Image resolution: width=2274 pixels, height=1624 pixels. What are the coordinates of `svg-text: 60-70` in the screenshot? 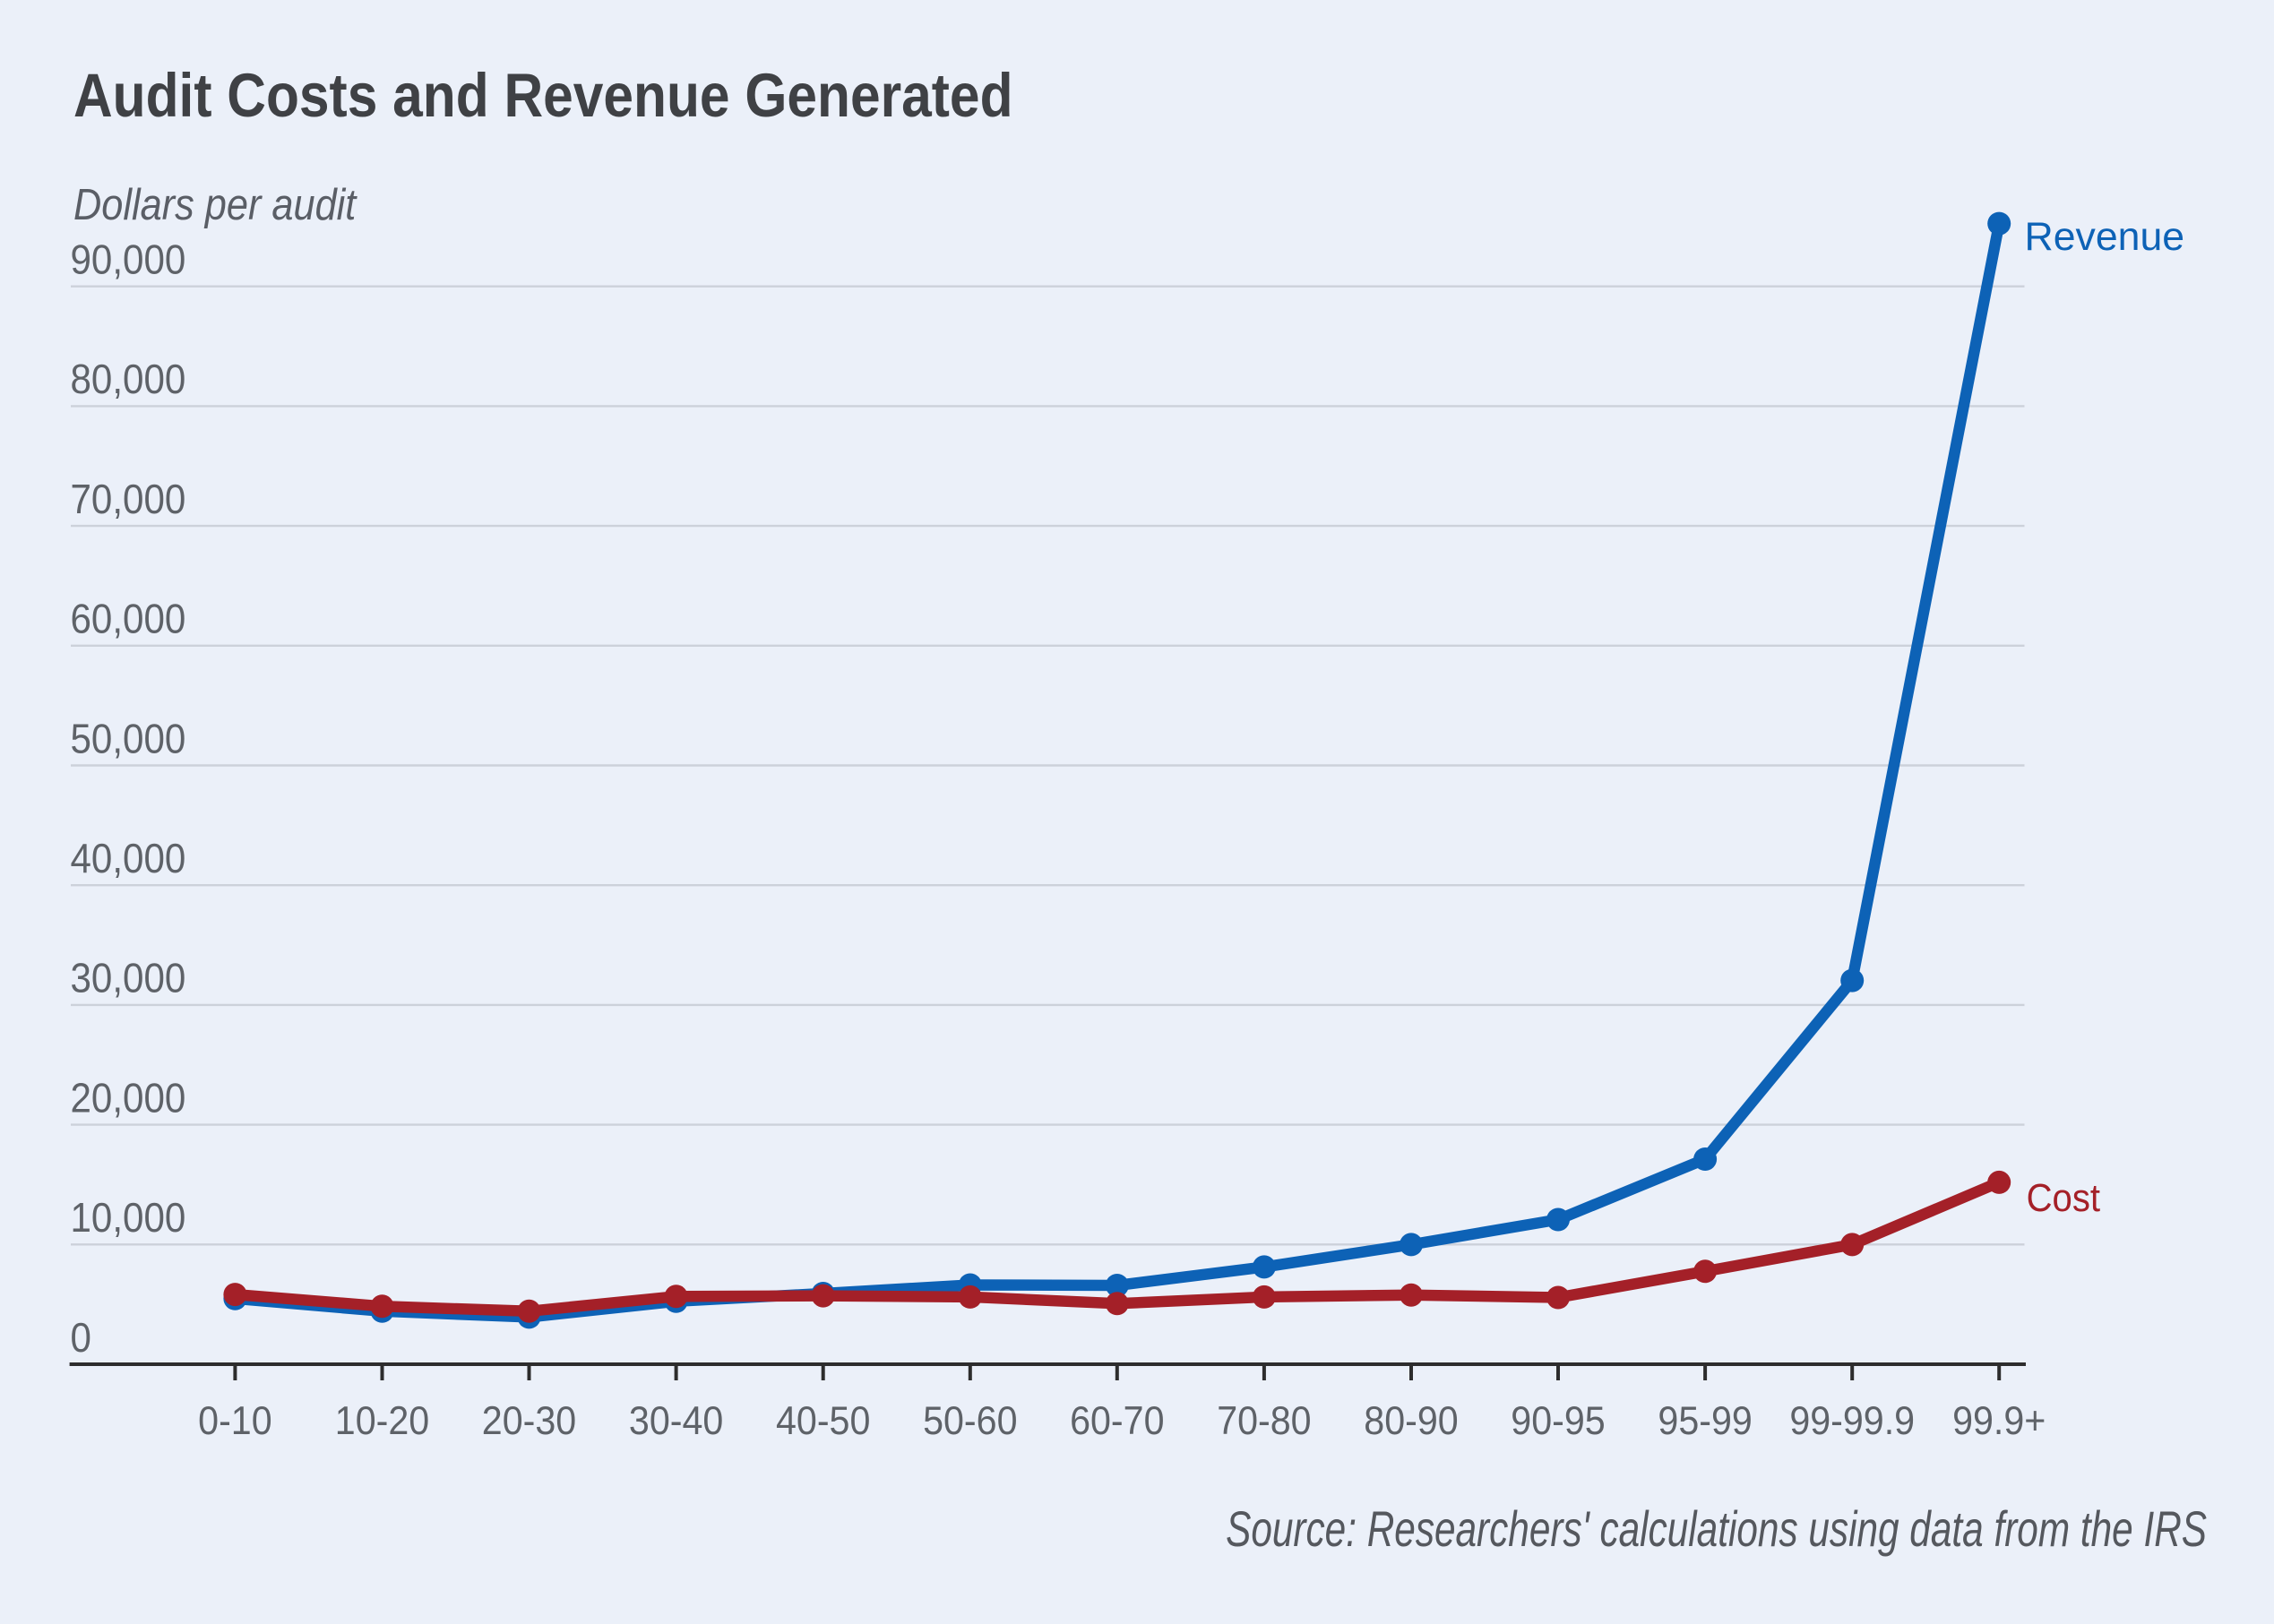 It's located at (1117, 1420).